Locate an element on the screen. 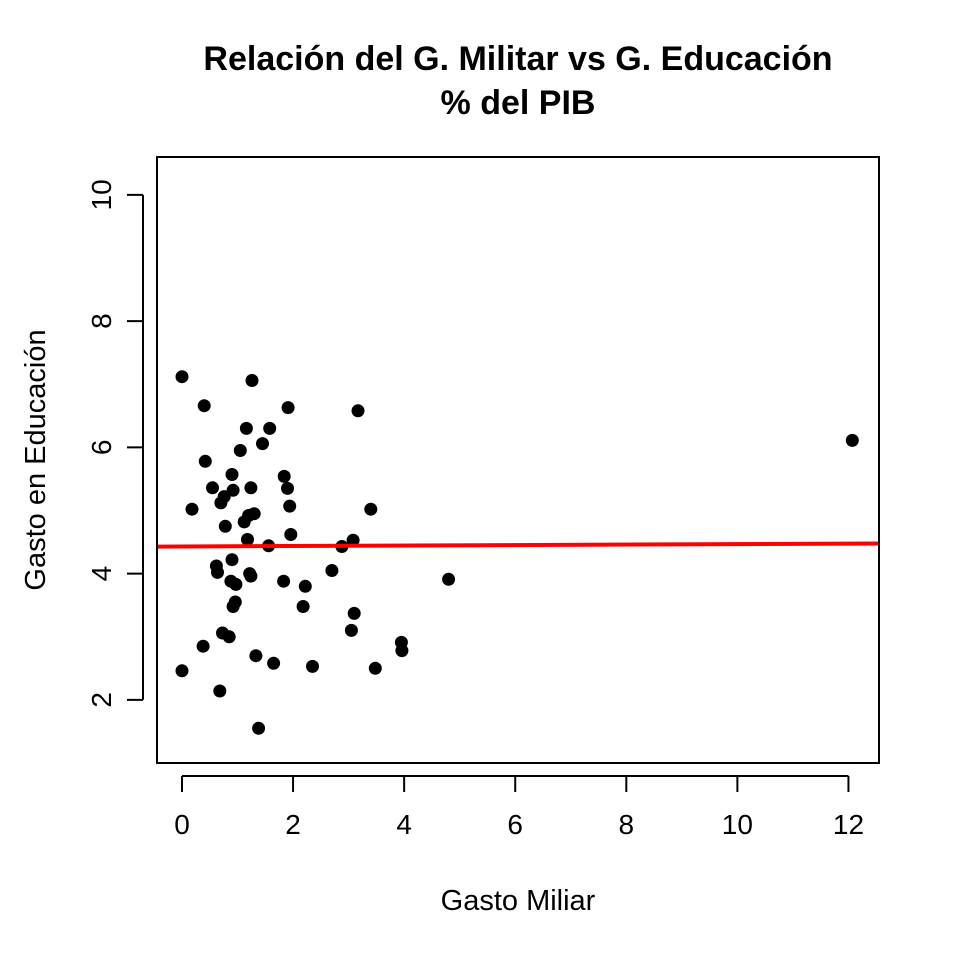 The width and height of the screenshot is (960, 960). x-tick-label: 10 is located at coordinates (737, 824).